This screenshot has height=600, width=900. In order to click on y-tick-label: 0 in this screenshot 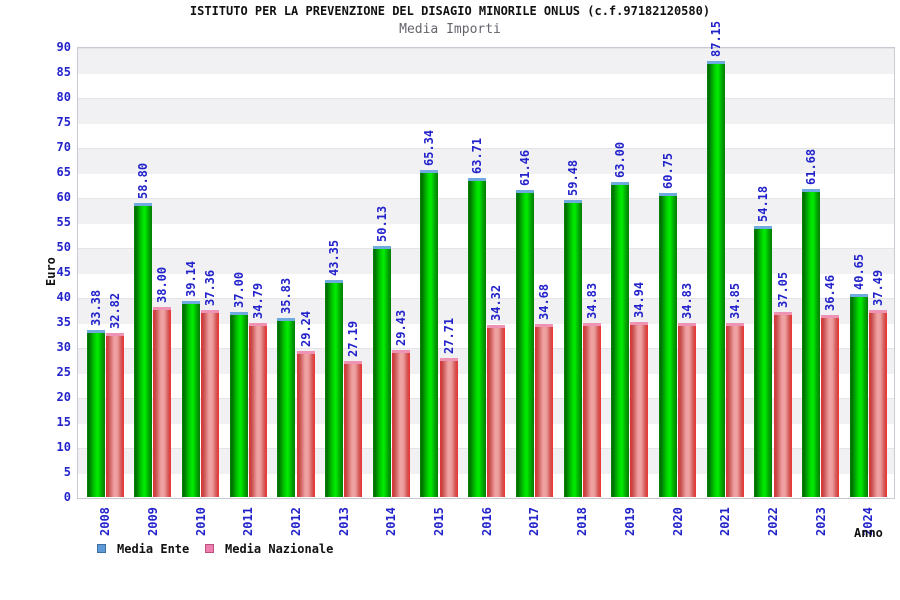, I will do `click(67, 497)`.